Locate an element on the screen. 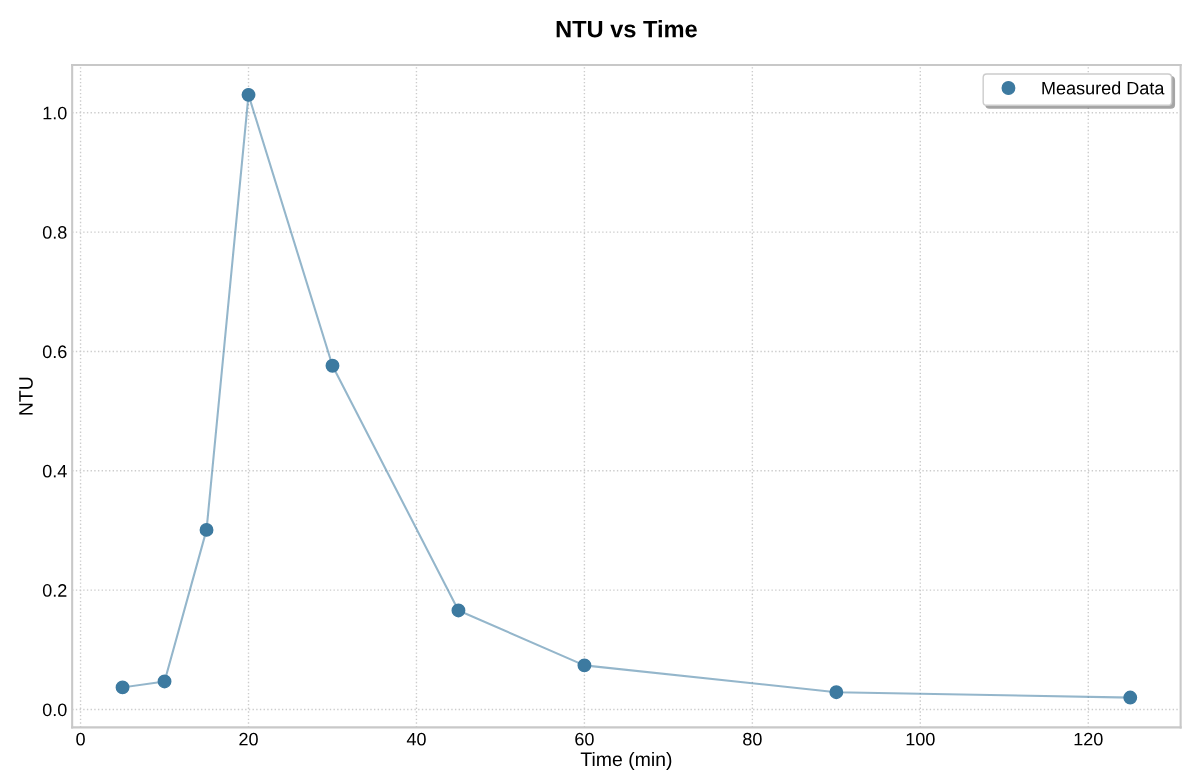 The width and height of the screenshot is (1183, 783). x-tick-label: 40 is located at coordinates (416, 739).